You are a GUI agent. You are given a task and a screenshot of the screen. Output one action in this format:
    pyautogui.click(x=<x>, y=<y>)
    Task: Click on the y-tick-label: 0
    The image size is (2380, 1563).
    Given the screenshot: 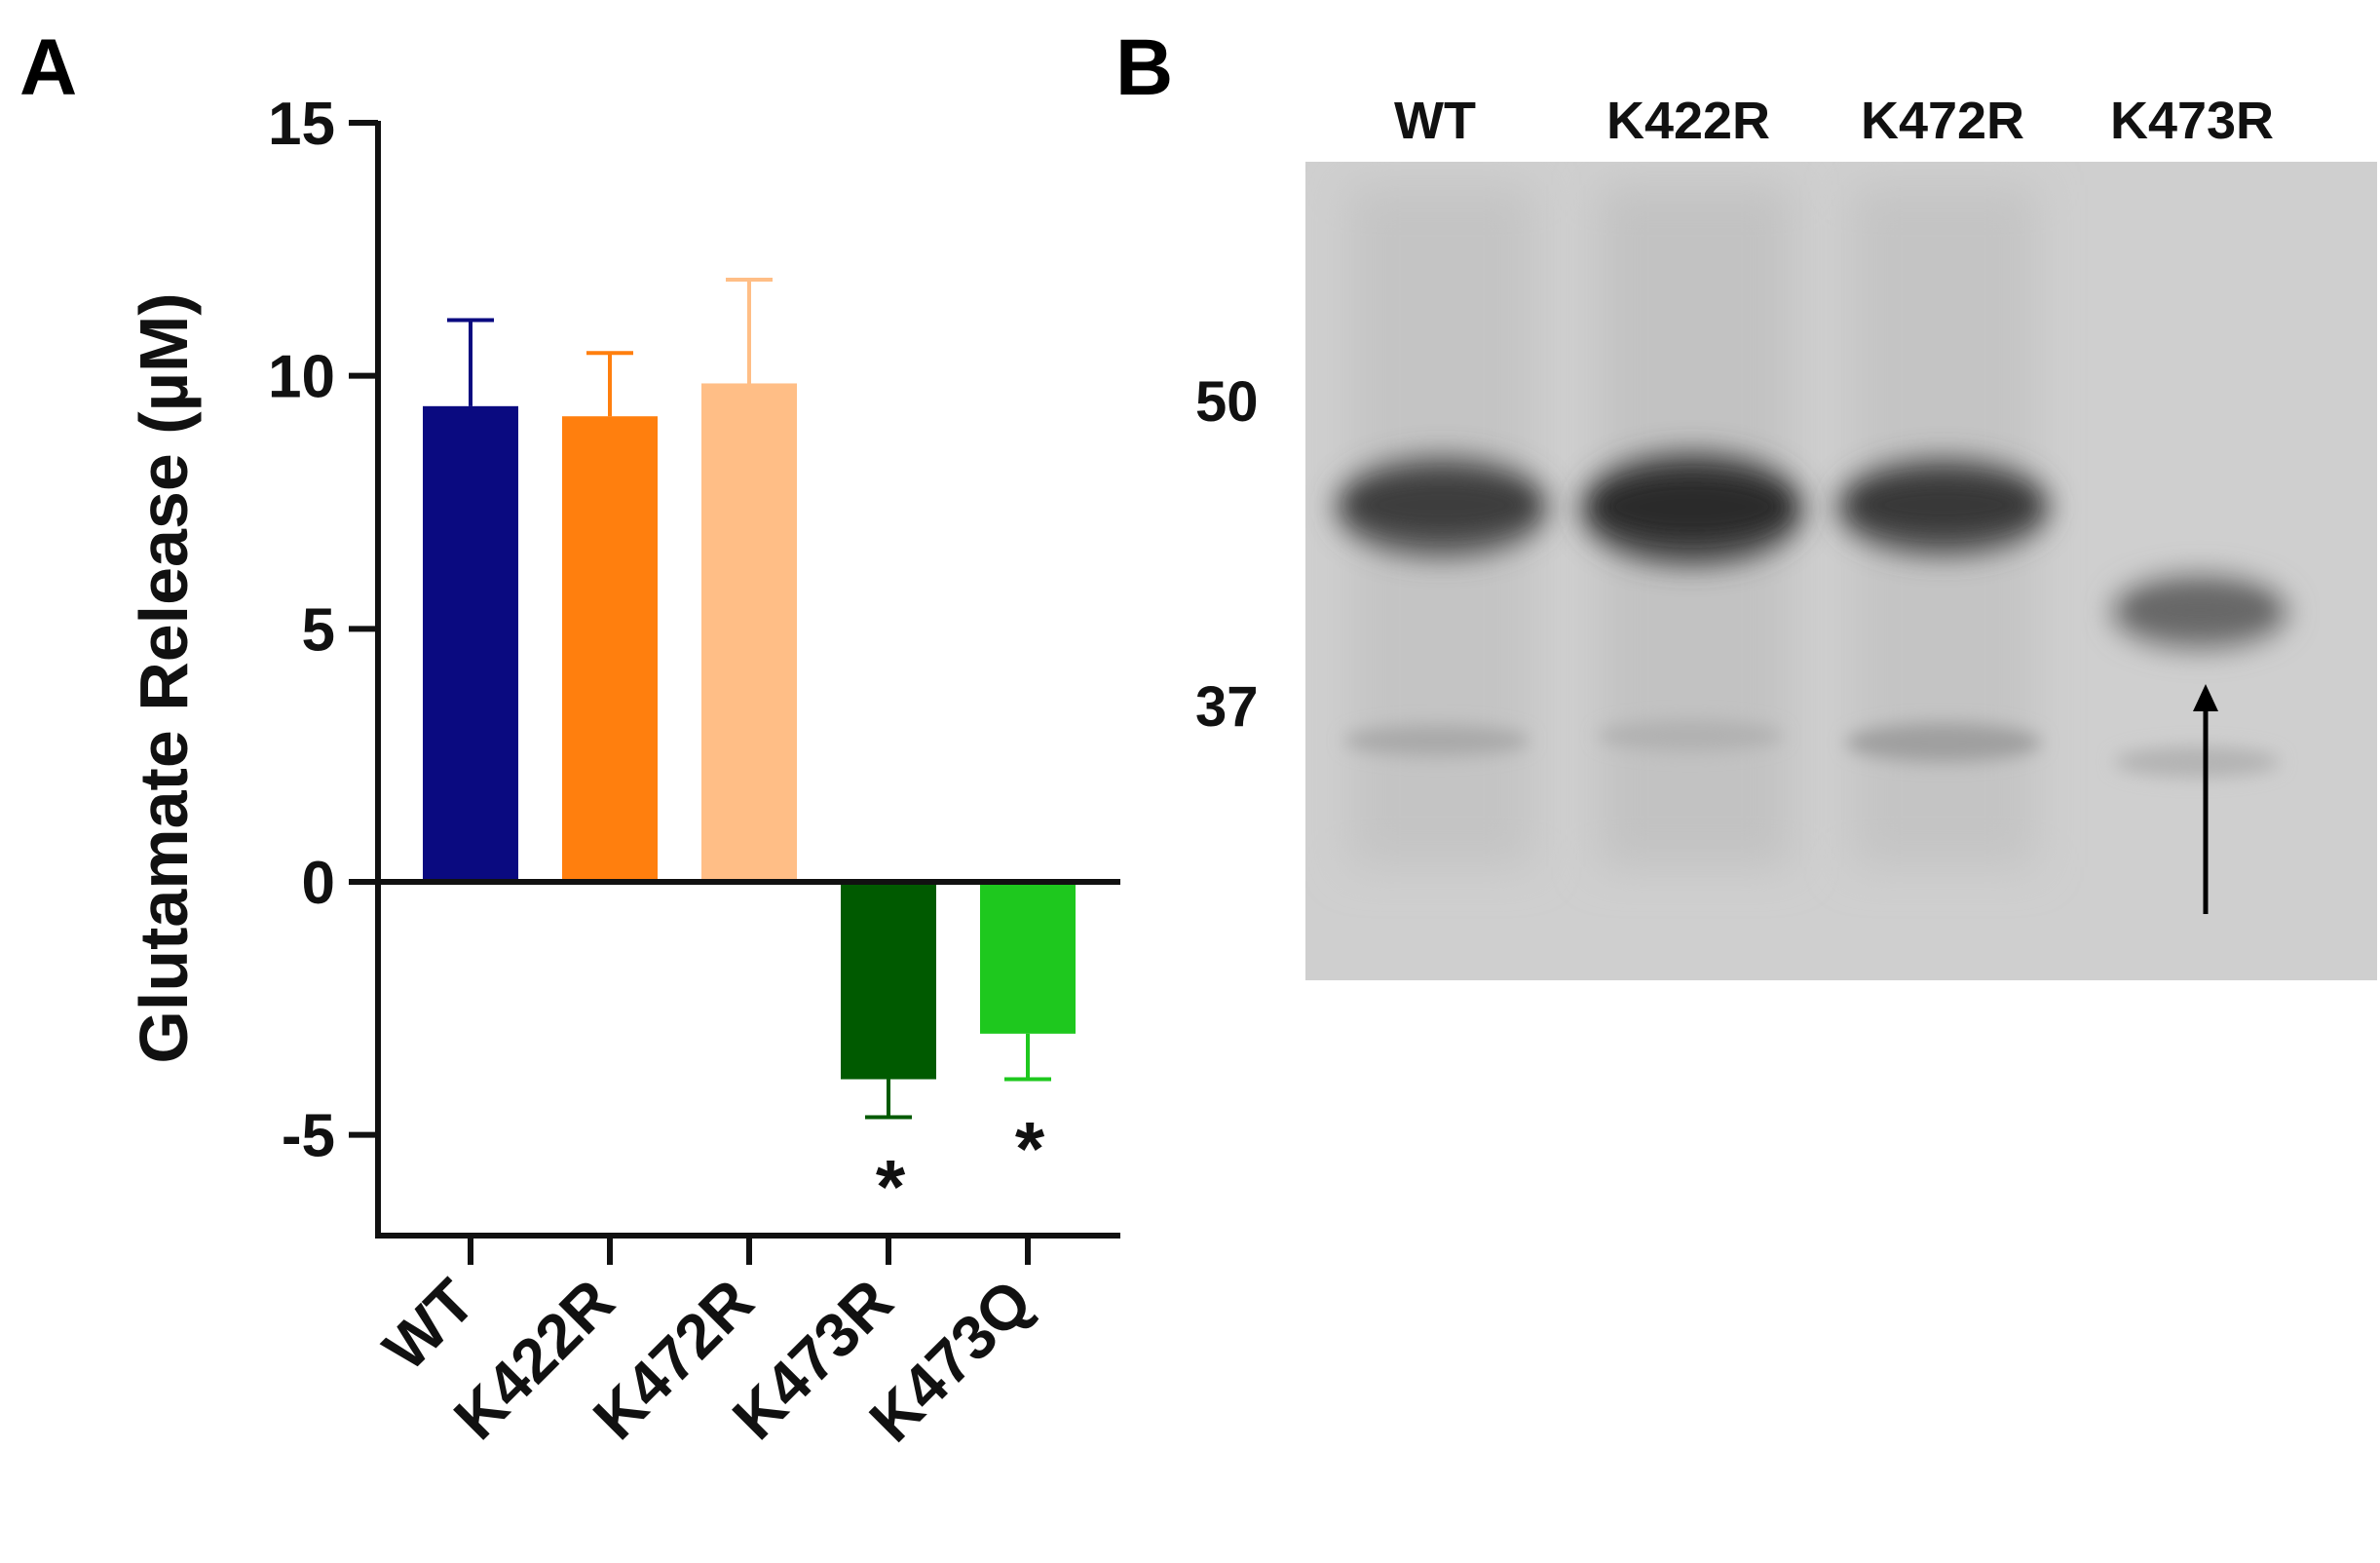 What is the action you would take?
    pyautogui.click(x=318, y=884)
    